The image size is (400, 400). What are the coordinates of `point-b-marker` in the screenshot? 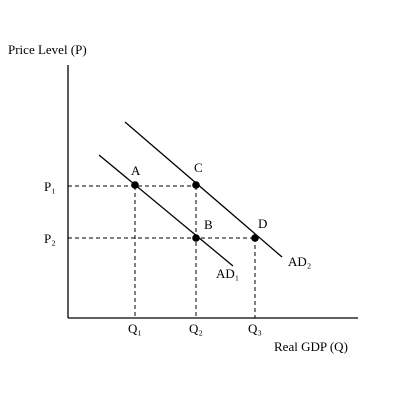 It's located at (196, 238).